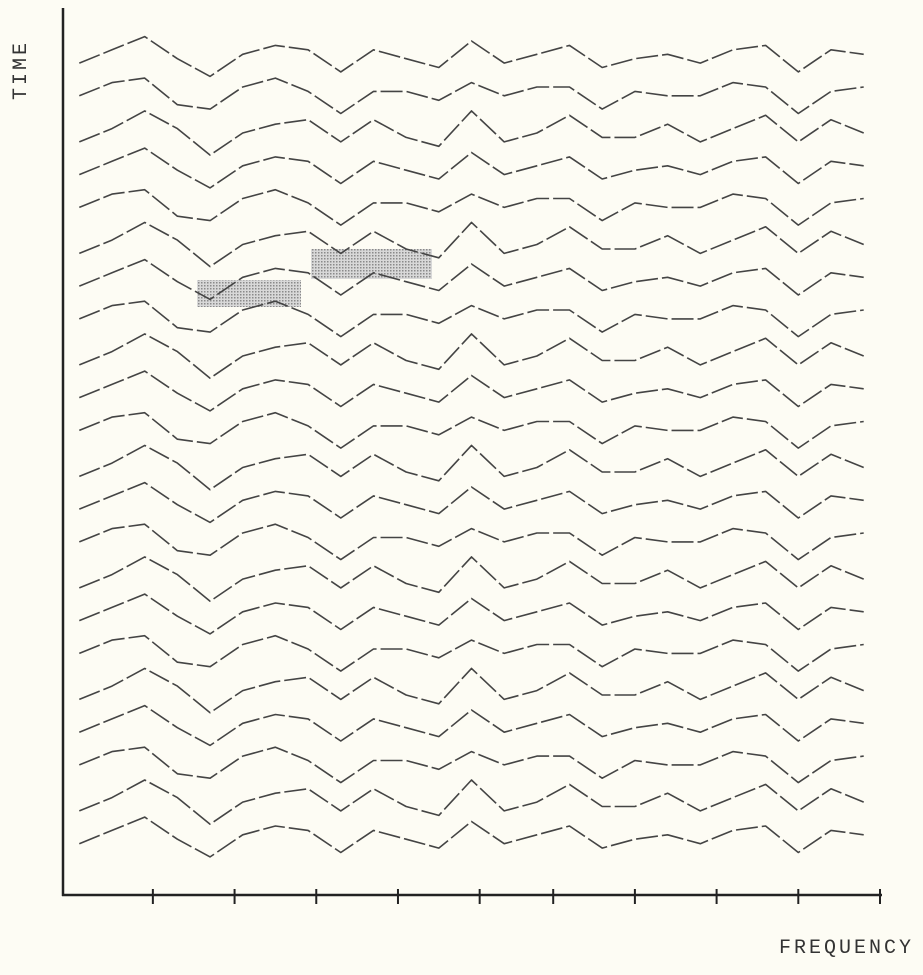  Describe the element at coordinates (846, 948) in the screenshot. I see `x-axis-label: FREQUENCY` at that location.